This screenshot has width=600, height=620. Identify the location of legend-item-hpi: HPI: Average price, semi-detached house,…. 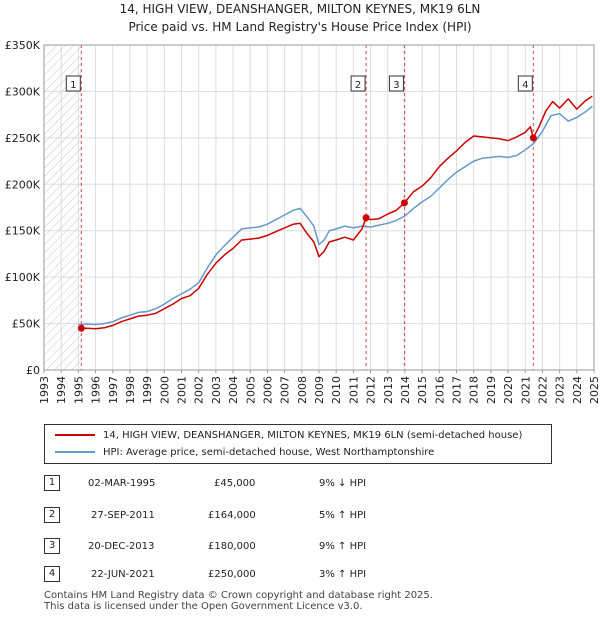
(244, 452).